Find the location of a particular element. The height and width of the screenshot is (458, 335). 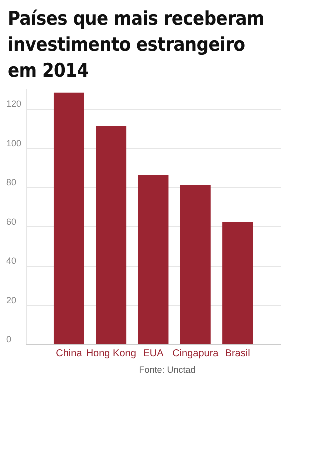

y-tick-label: 120 is located at coordinates (14, 104).